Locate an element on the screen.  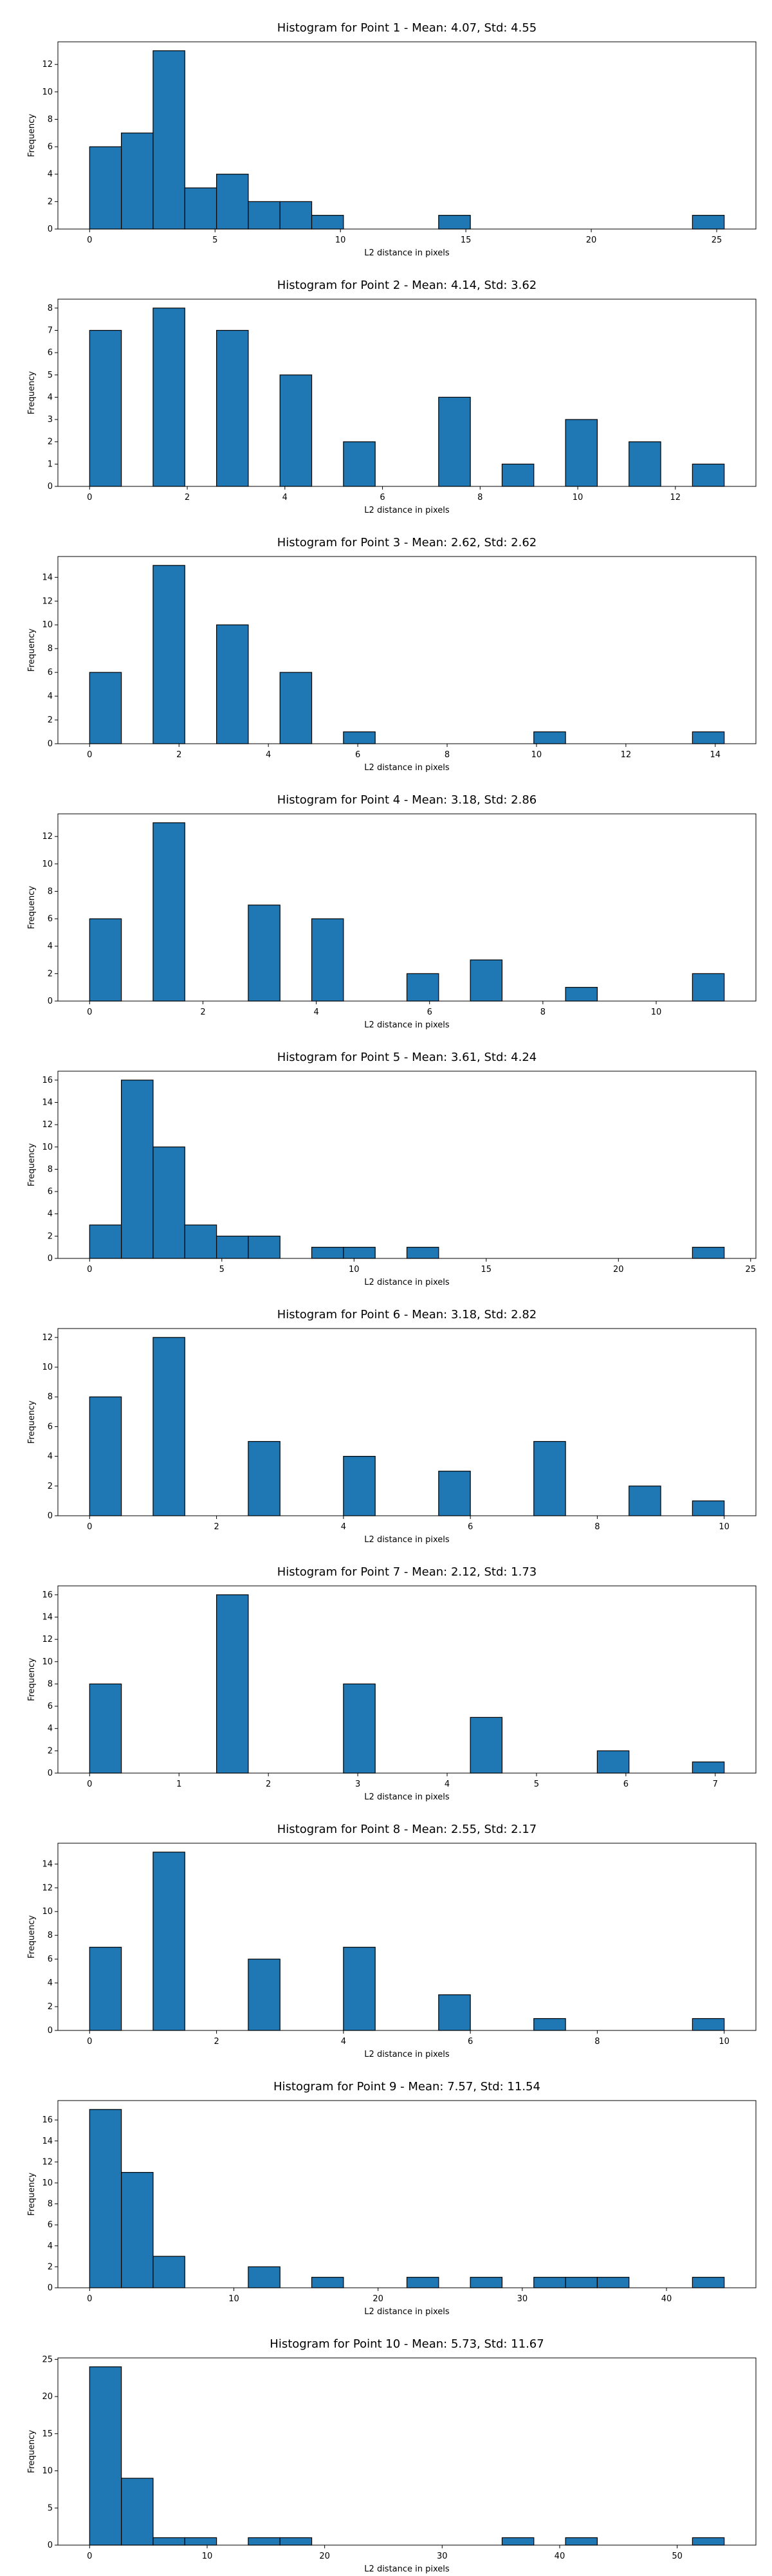
x-tick-label: 12 is located at coordinates (675, 497).